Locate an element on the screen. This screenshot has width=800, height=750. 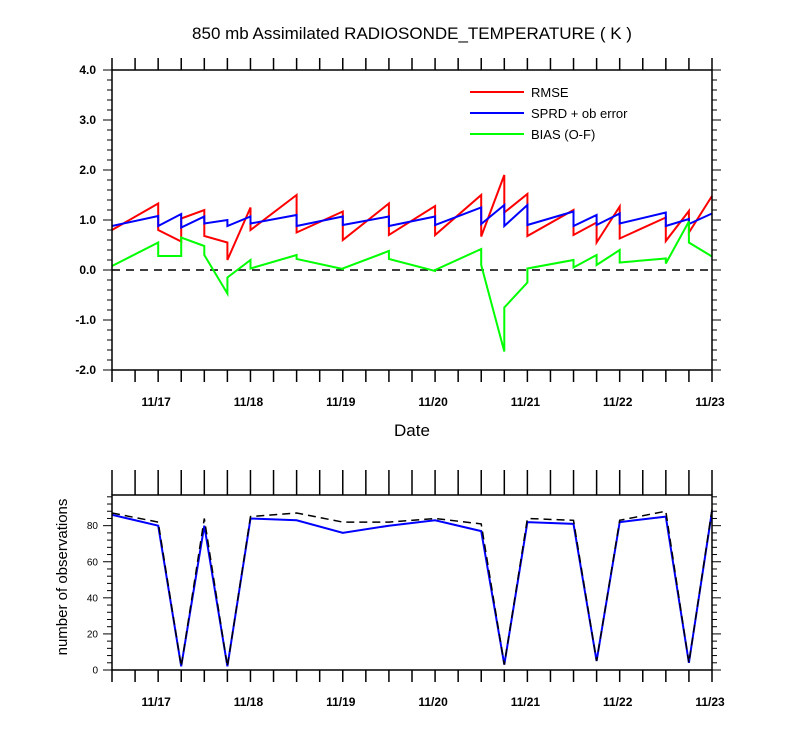
obs-y-tick-label: 60 is located at coordinates (93, 562).